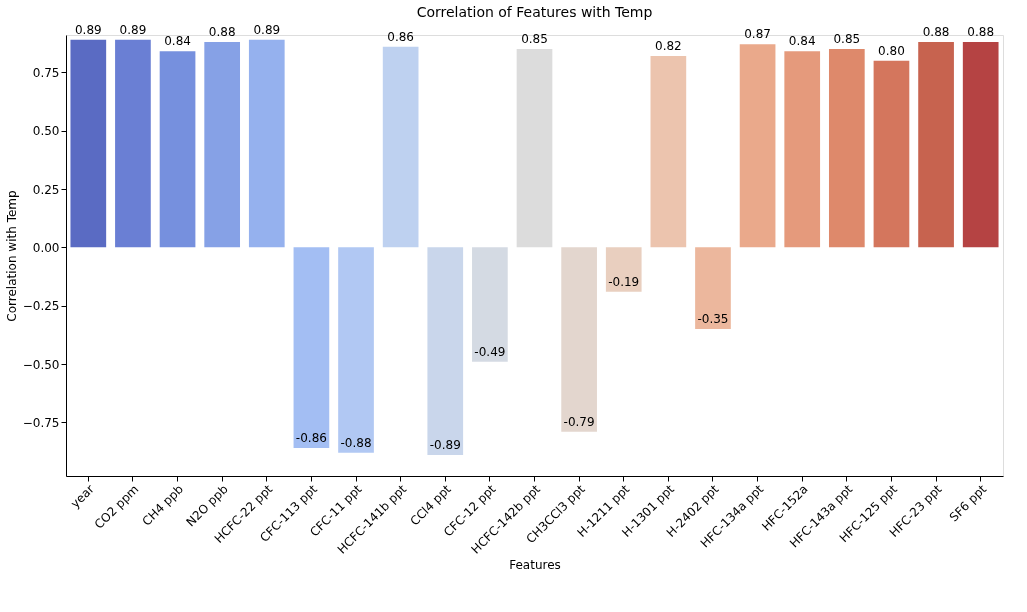 Image resolution: width=1027 pixels, height=612 pixels. I want to click on y-tick-label: 0.25, so click(46, 189).